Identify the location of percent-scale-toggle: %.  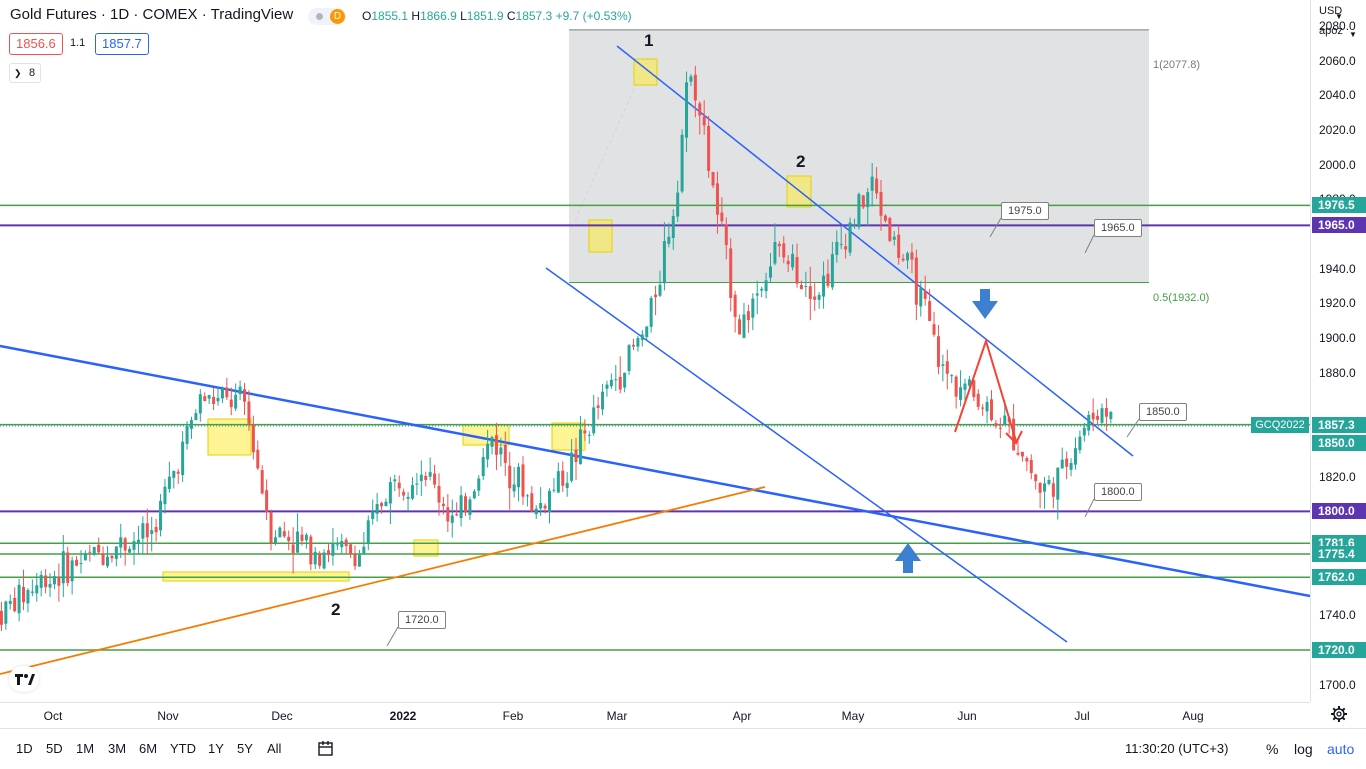
(1272, 749).